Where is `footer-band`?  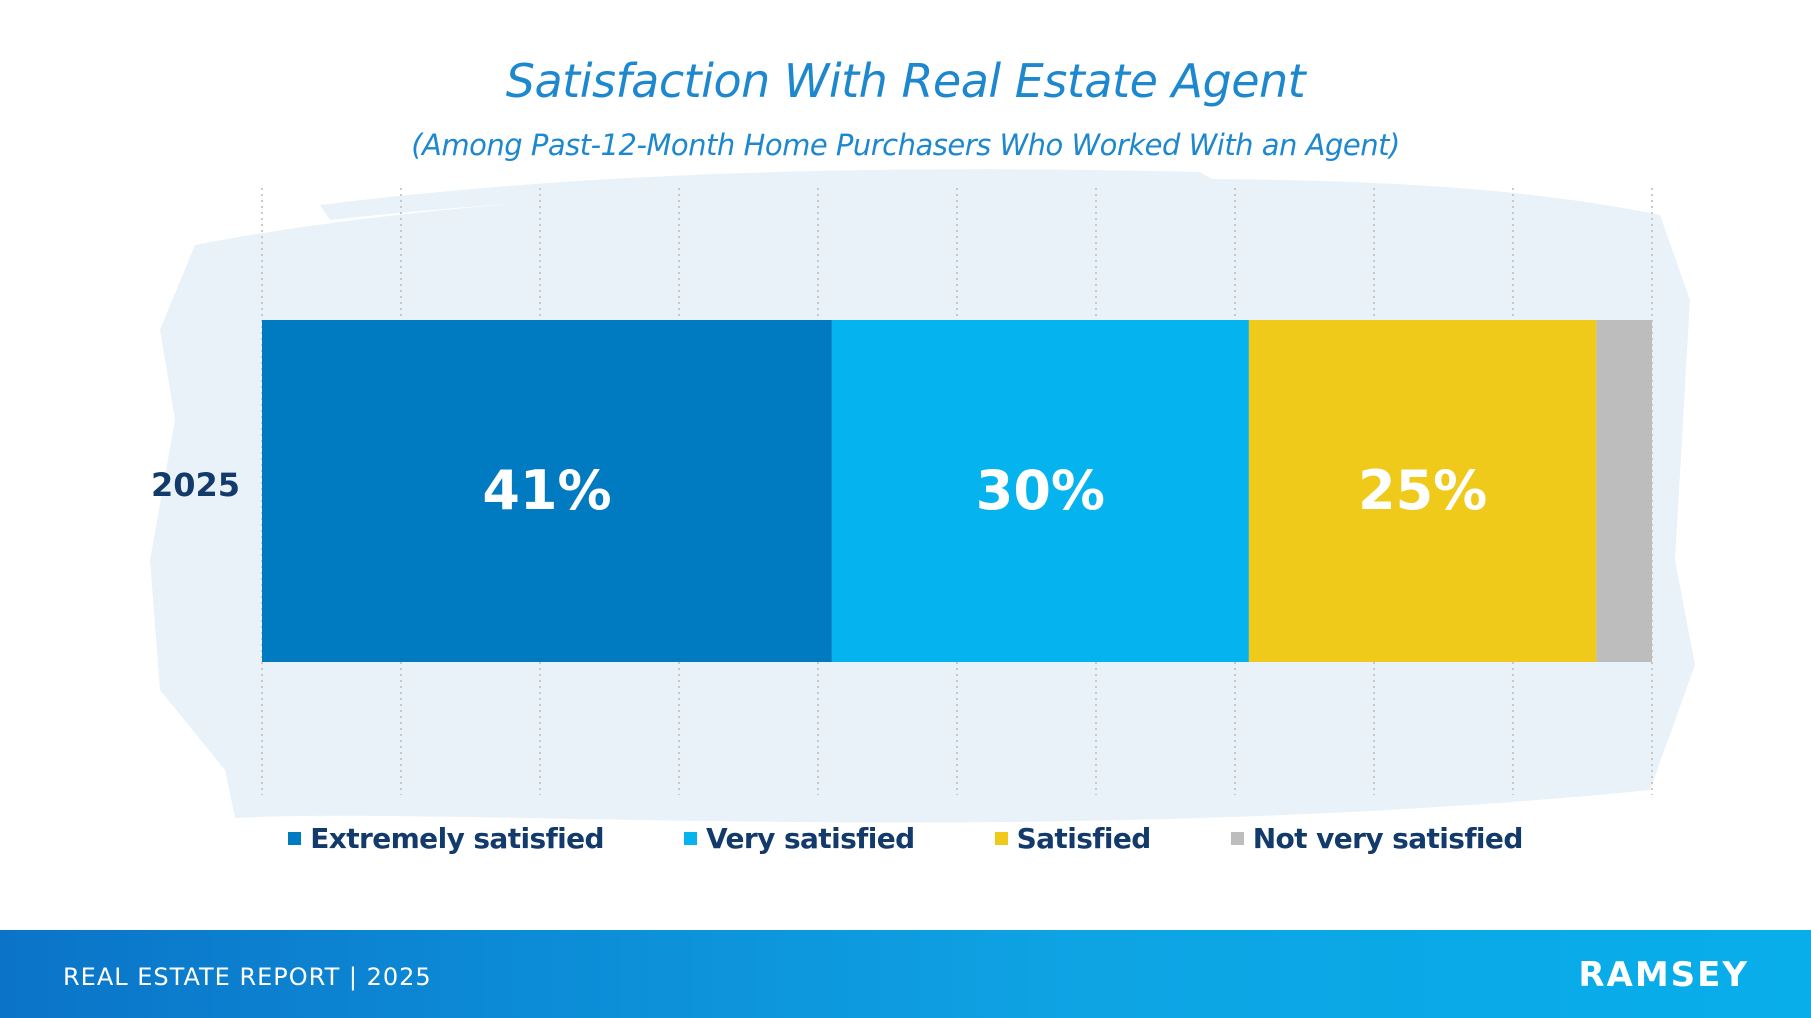 footer-band is located at coordinates (905, 974).